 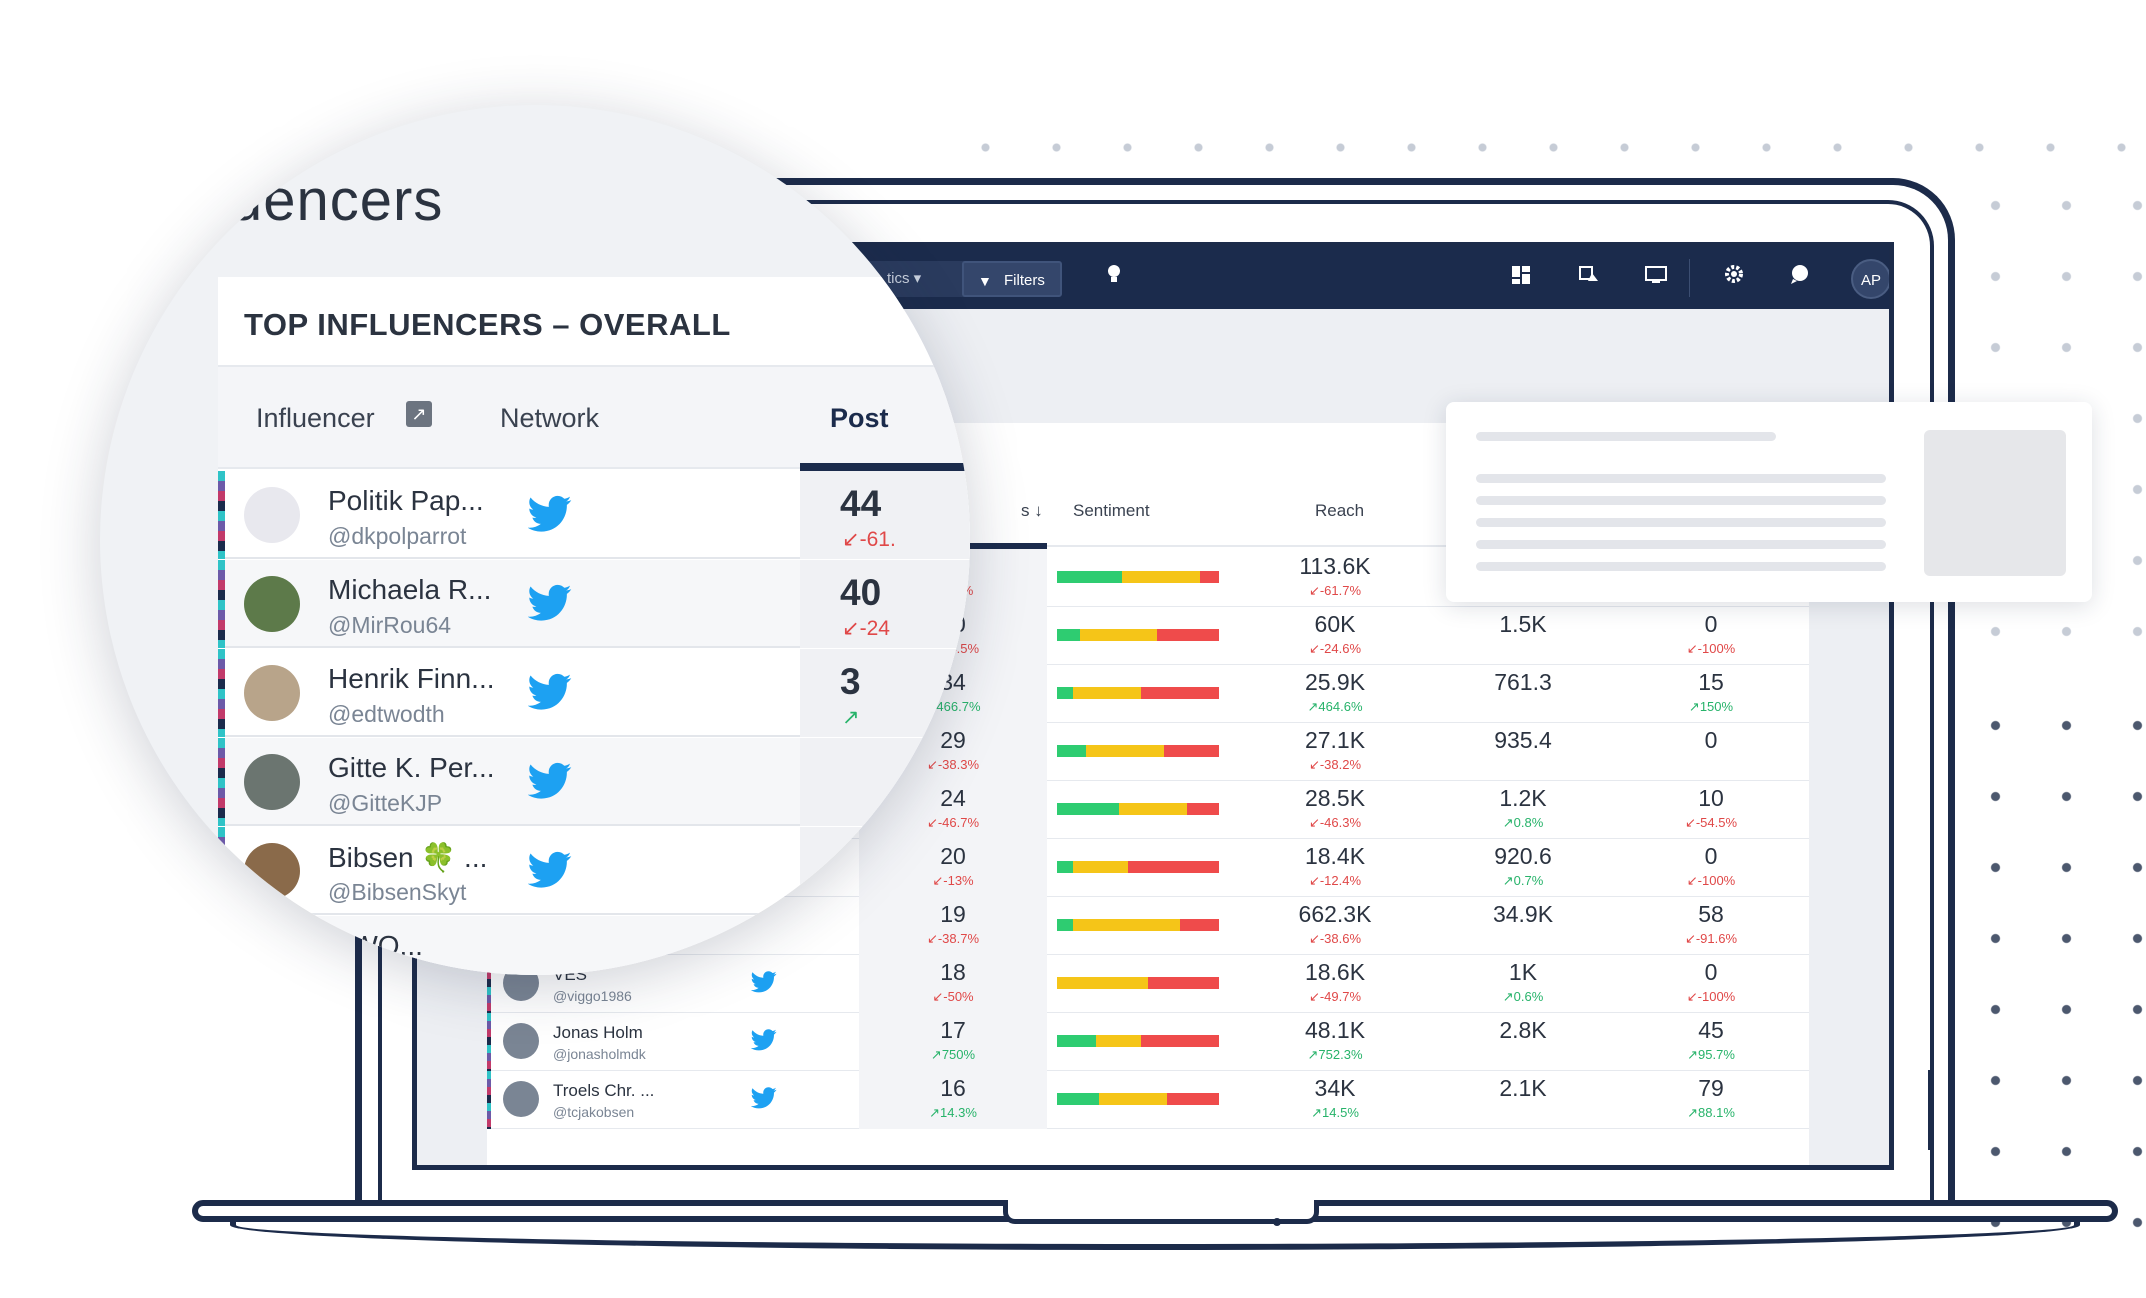 What do you see at coordinates (1656, 278) in the screenshot?
I see `monitor-icon` at bounding box center [1656, 278].